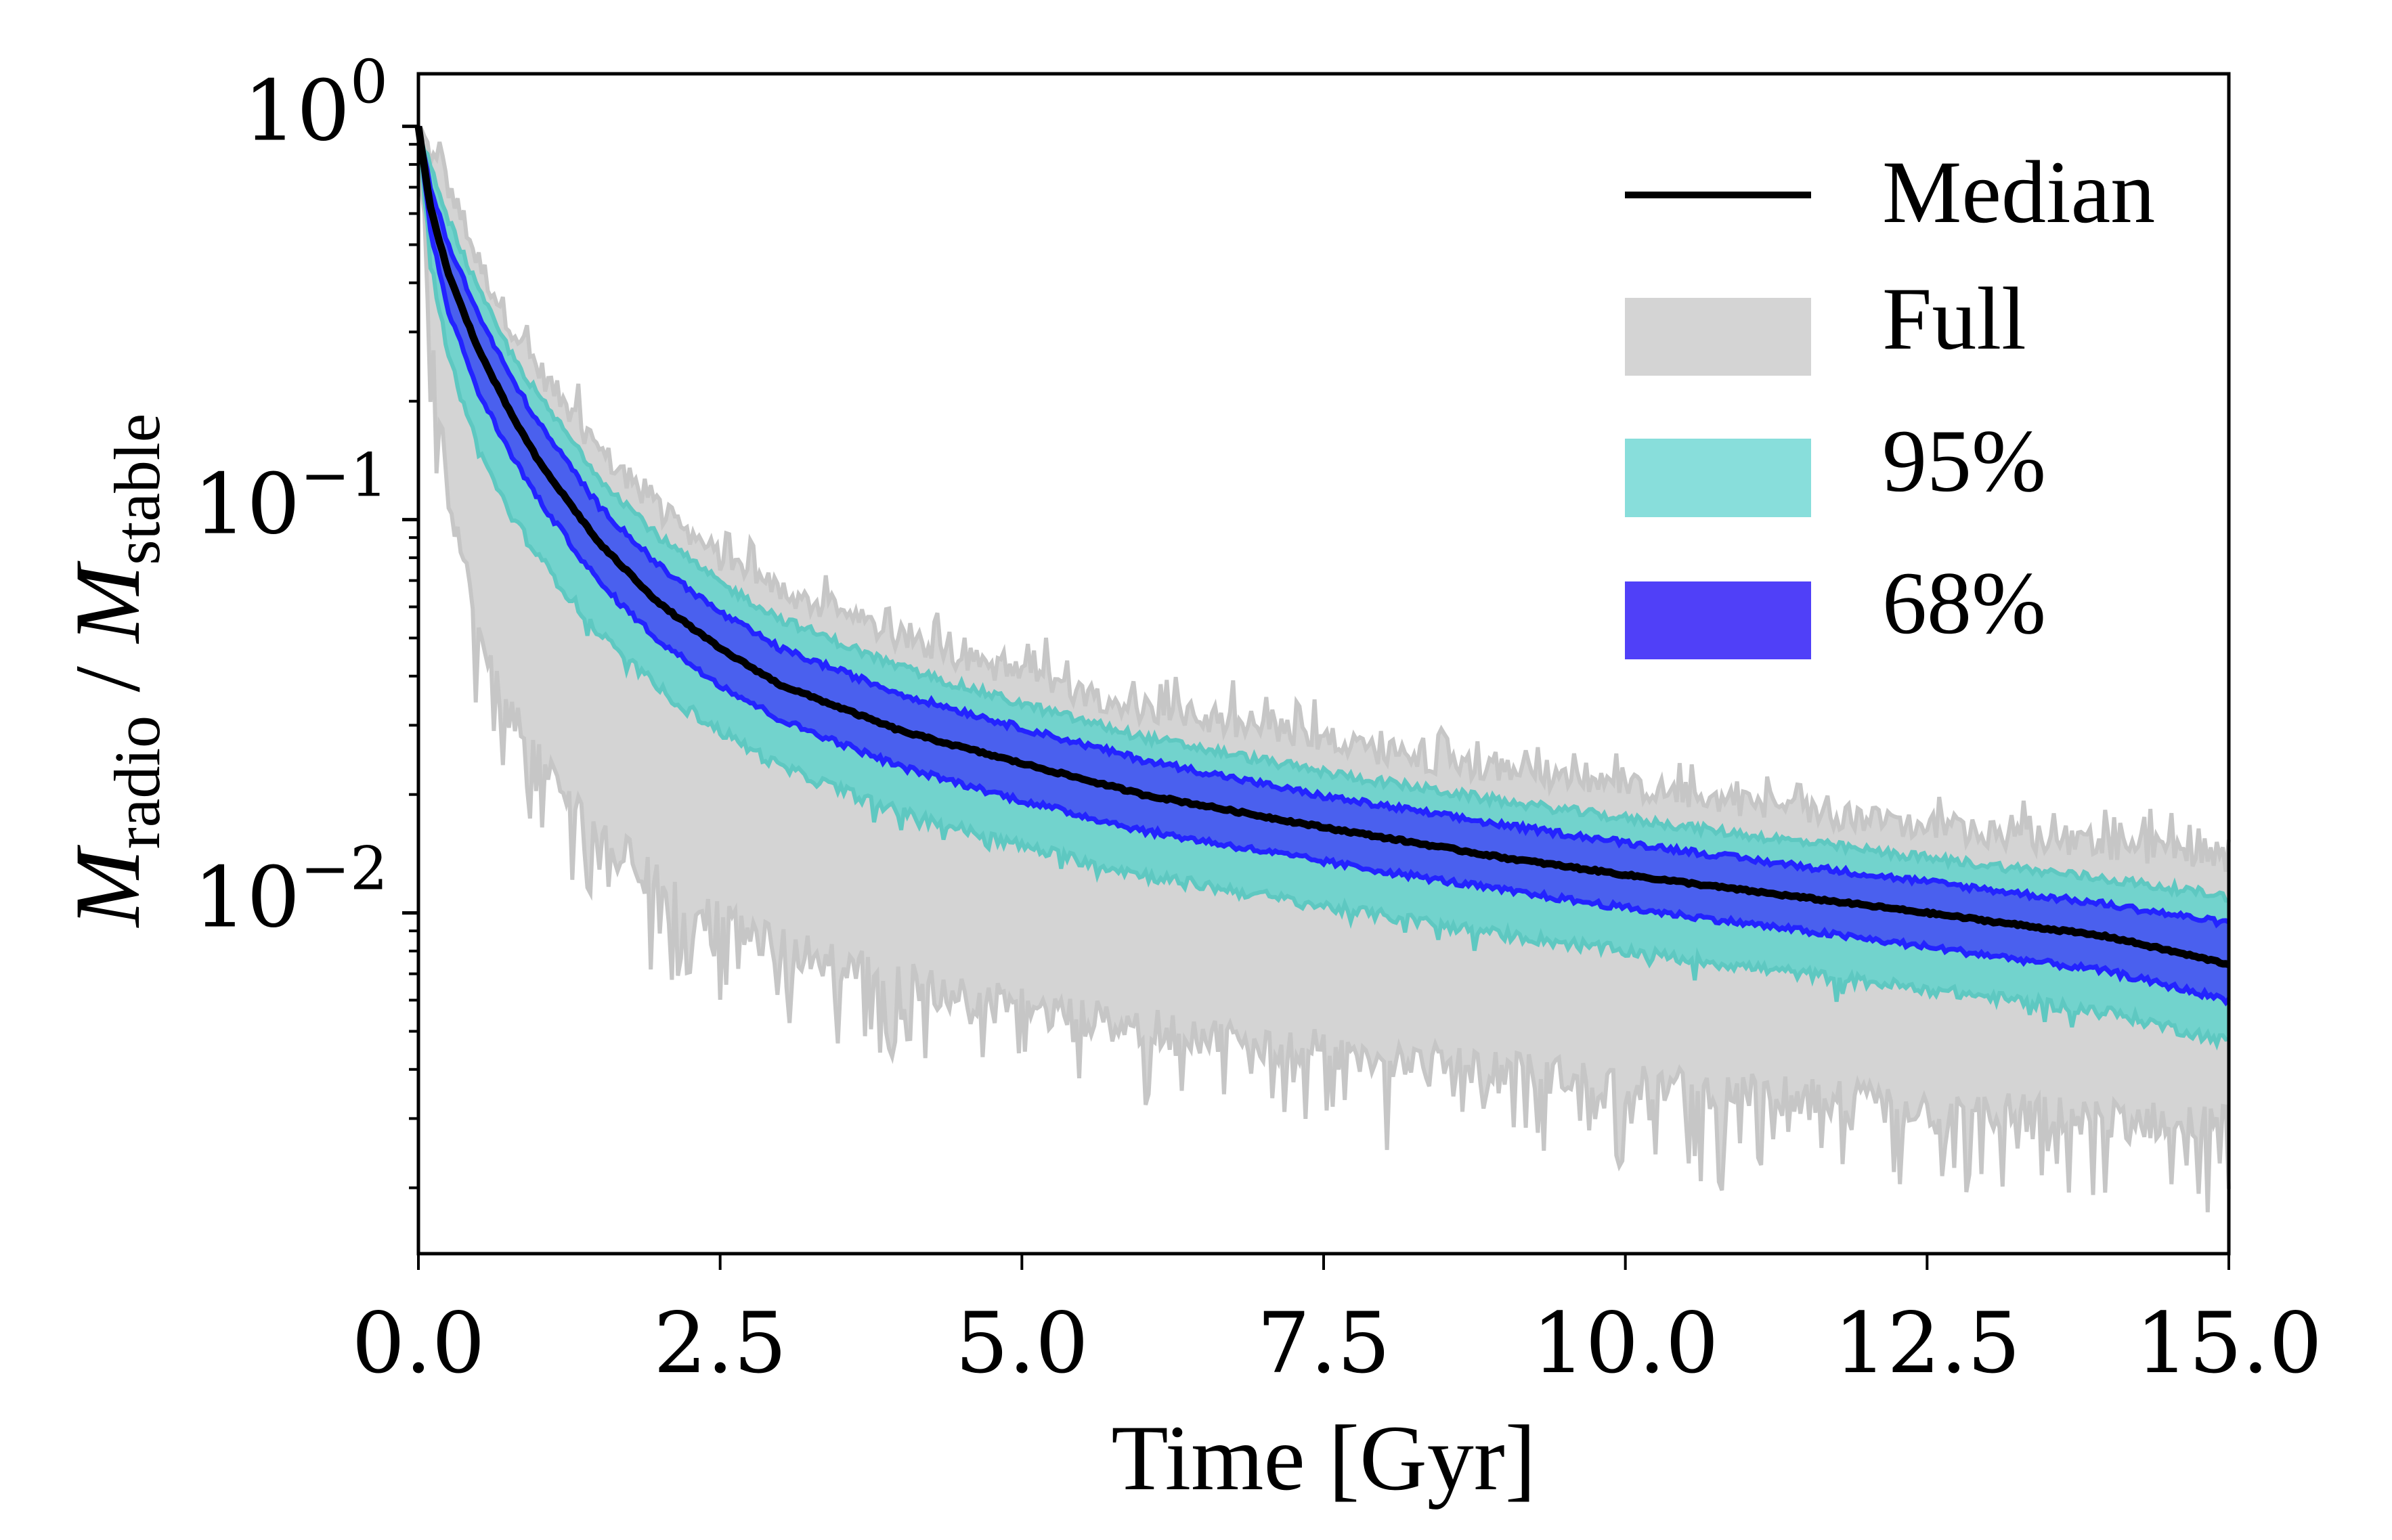 The width and height of the screenshot is (2392, 1540). I want to click on legend-label-95: 95%, so click(1964, 460).